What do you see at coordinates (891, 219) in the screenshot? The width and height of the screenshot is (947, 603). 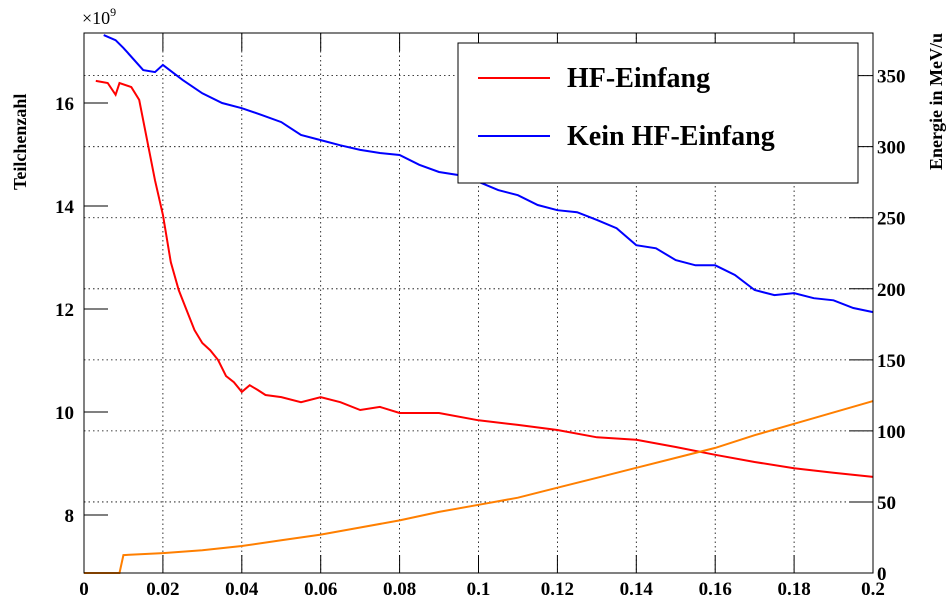 I see `y2-tick-label: 250` at bounding box center [891, 219].